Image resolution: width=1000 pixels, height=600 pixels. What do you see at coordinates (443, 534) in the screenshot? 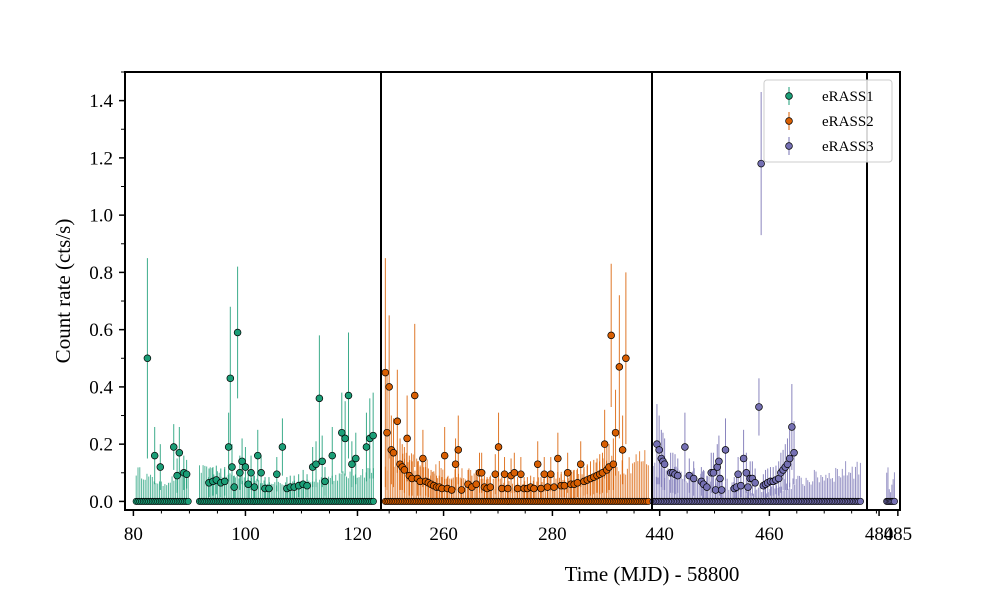
I see `x-tick-label: 260` at bounding box center [443, 534].